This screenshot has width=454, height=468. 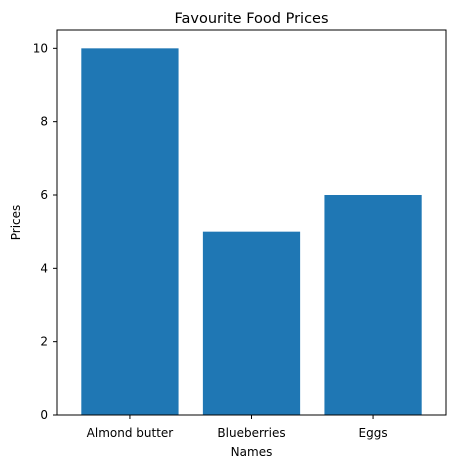 What do you see at coordinates (45, 231) in the screenshot?
I see `y-axis-ticks: 0 2 4 6 8 10` at bounding box center [45, 231].